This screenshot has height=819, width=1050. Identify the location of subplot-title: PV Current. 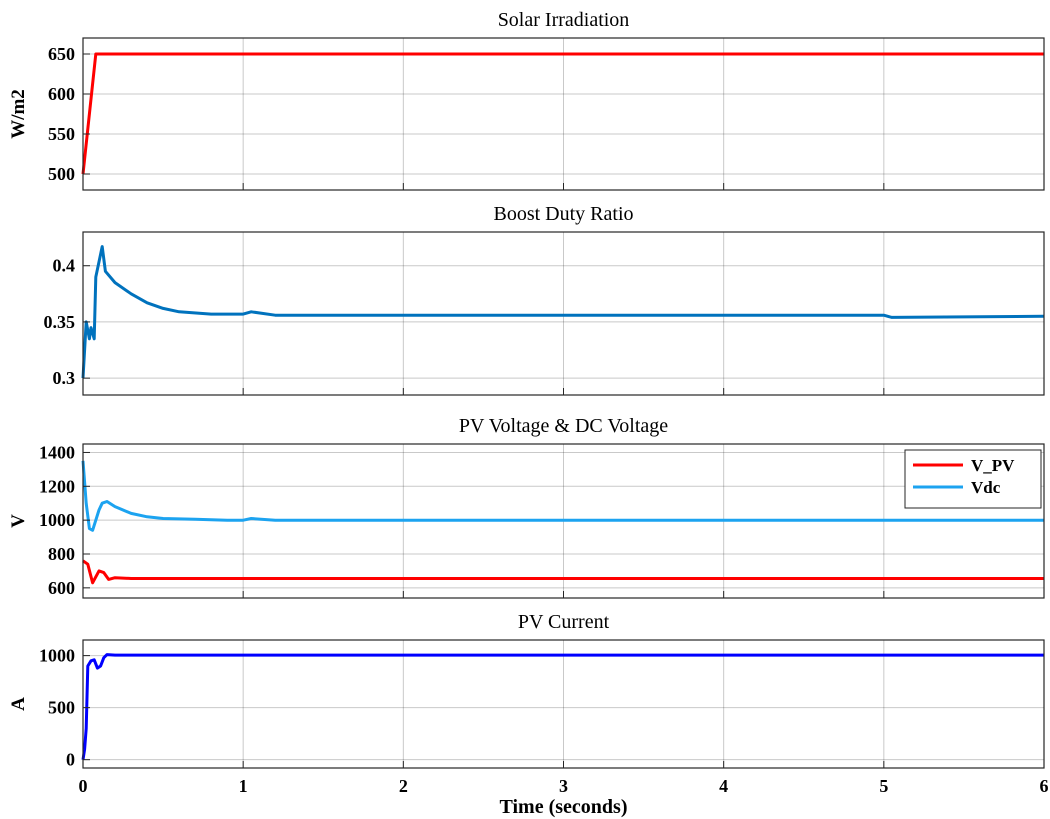
(564, 622).